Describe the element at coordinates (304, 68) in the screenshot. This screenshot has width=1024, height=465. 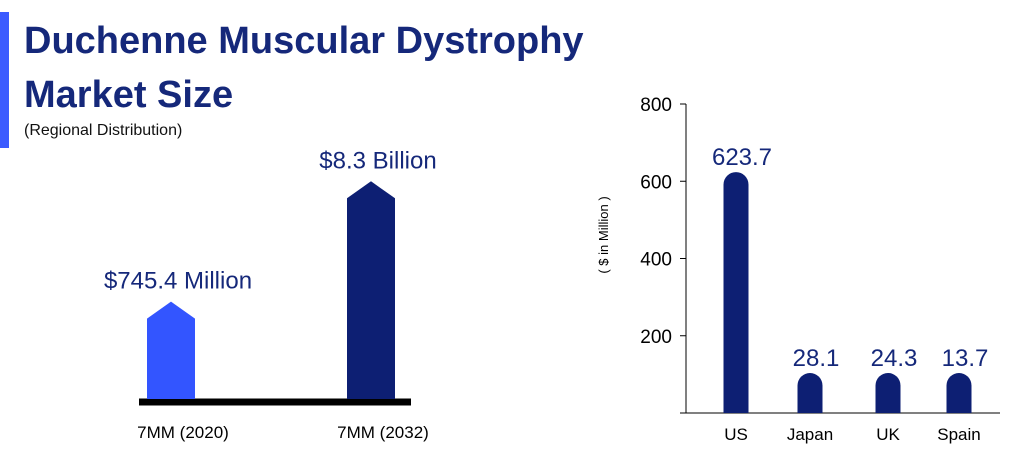
I see `page-title: Duchenne Muscular Dystrophy Market Size` at that location.